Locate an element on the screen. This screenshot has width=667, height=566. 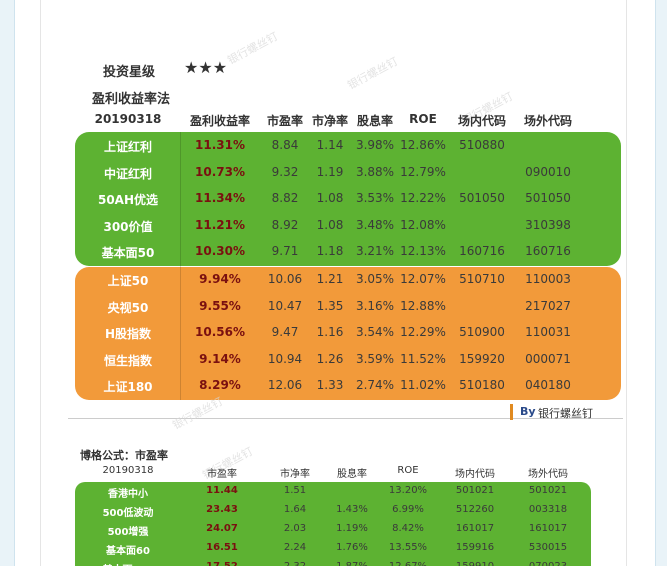
cell: 1.14 is located at coordinates (330, 145).